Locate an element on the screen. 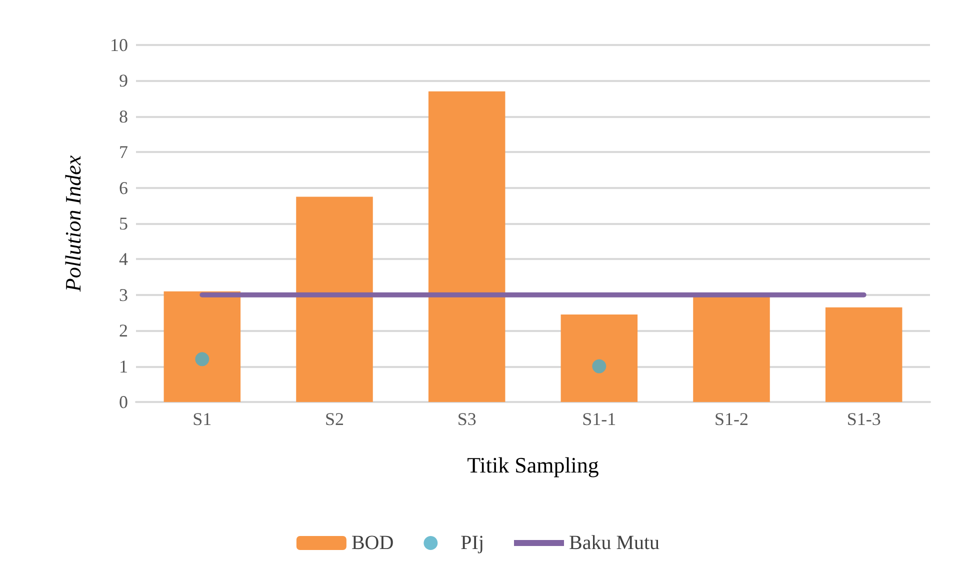  y-axis-title: Pollution Index is located at coordinates (73, 224).